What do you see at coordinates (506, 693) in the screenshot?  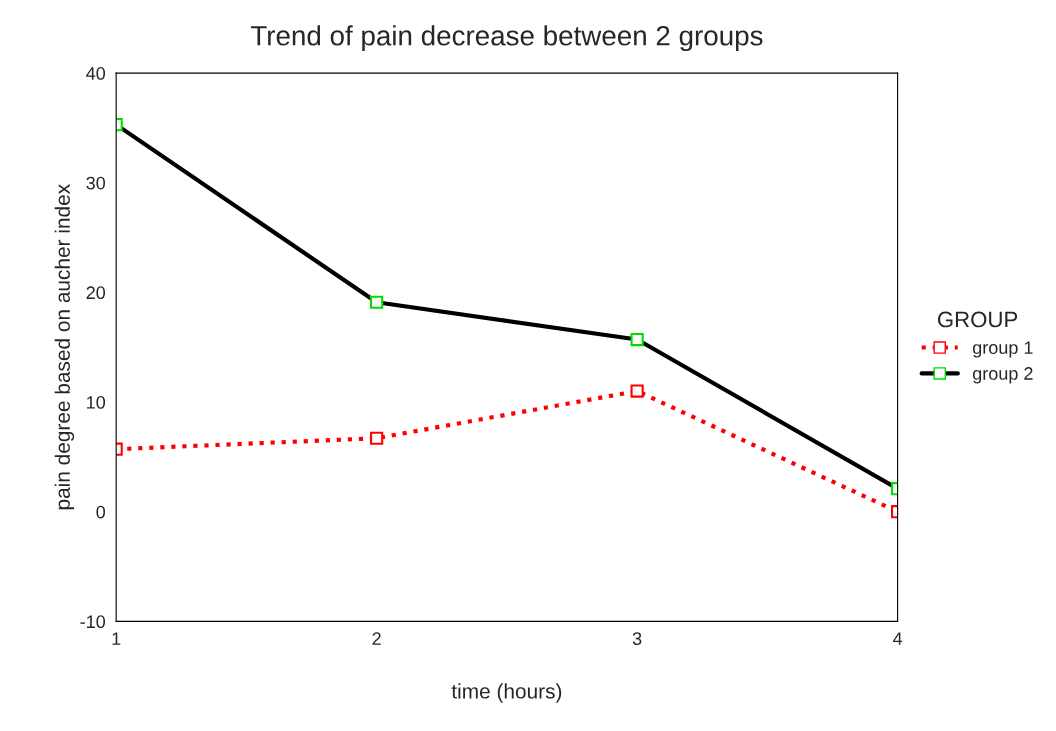 I see `x-axis-title: time (hours)` at bounding box center [506, 693].